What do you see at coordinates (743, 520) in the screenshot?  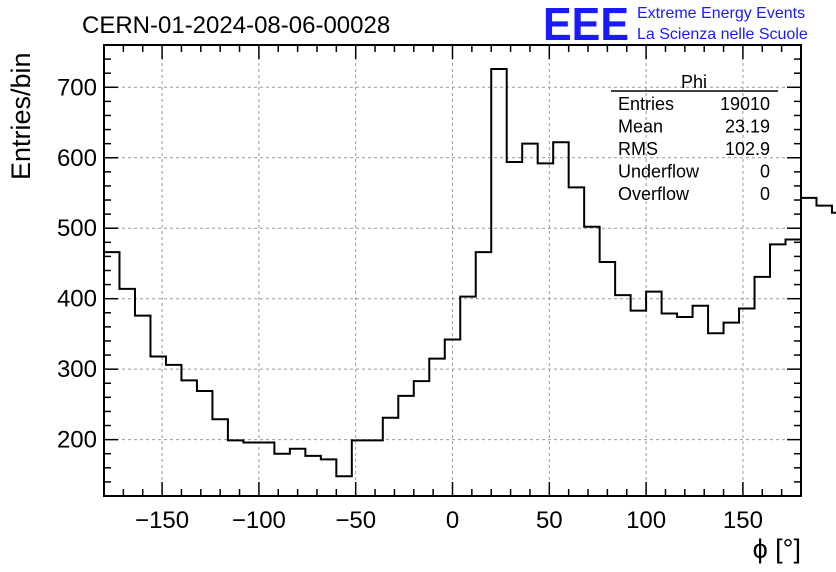 I see `x-tick-label: 150` at bounding box center [743, 520].